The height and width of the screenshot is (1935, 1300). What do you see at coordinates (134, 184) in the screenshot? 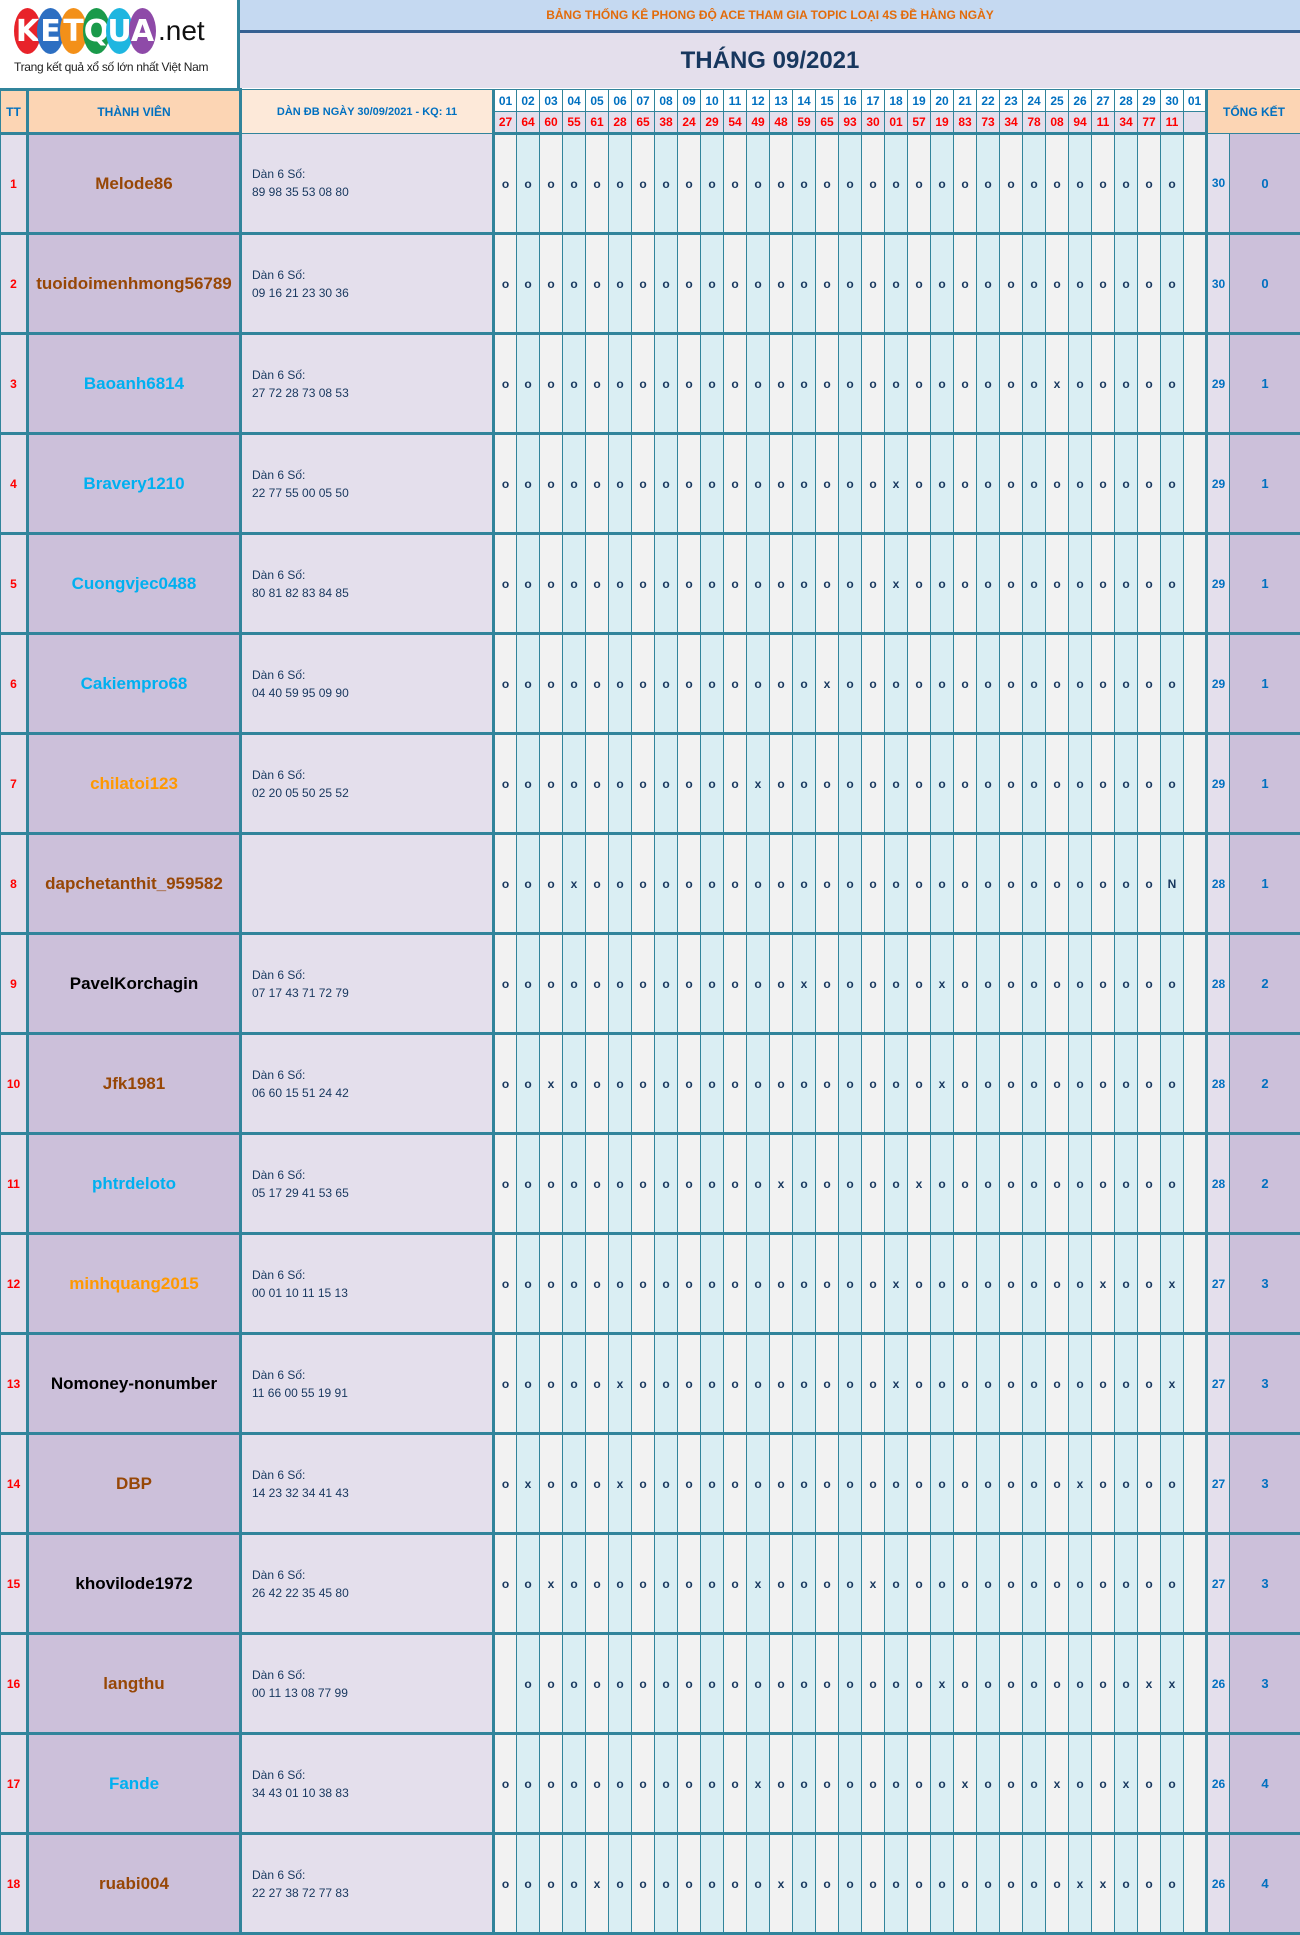
I see `member-name: Melode86` at bounding box center [134, 184].